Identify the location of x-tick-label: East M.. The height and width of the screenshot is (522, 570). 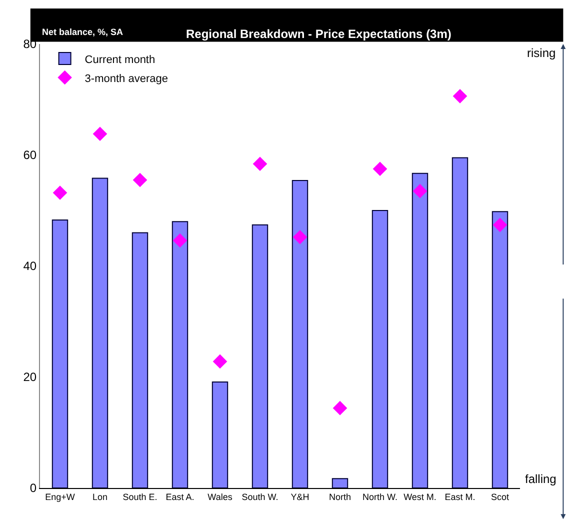
(460, 497).